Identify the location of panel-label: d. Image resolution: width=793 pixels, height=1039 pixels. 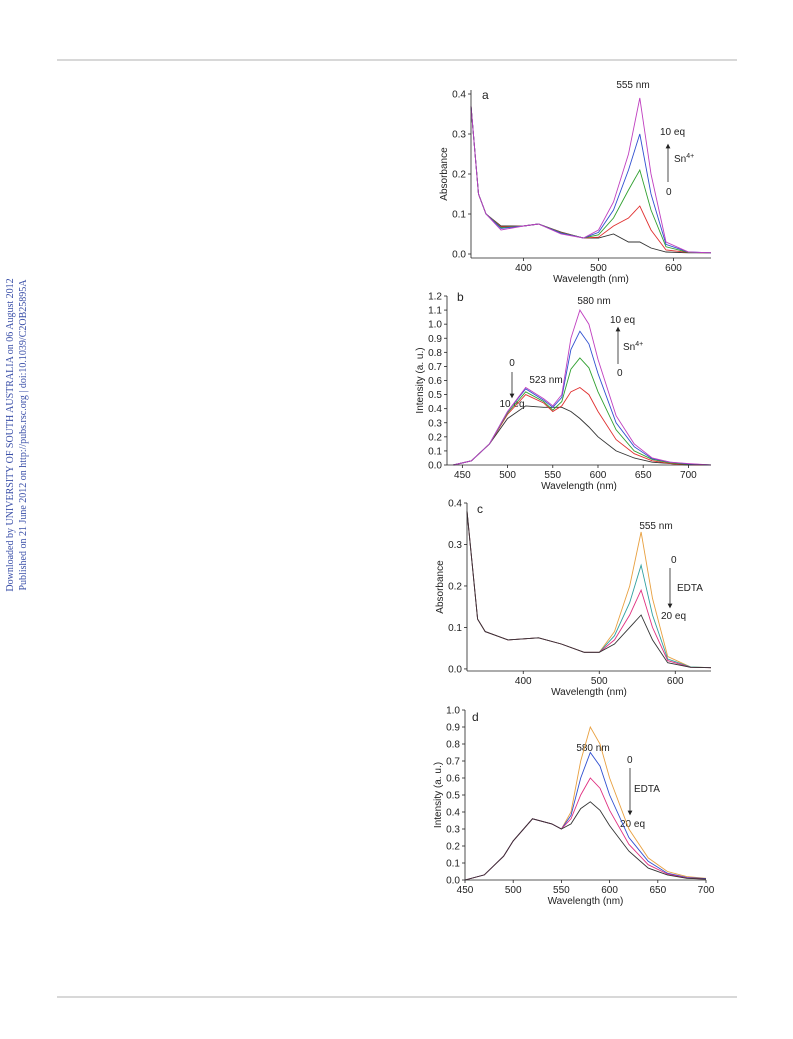
(475, 717).